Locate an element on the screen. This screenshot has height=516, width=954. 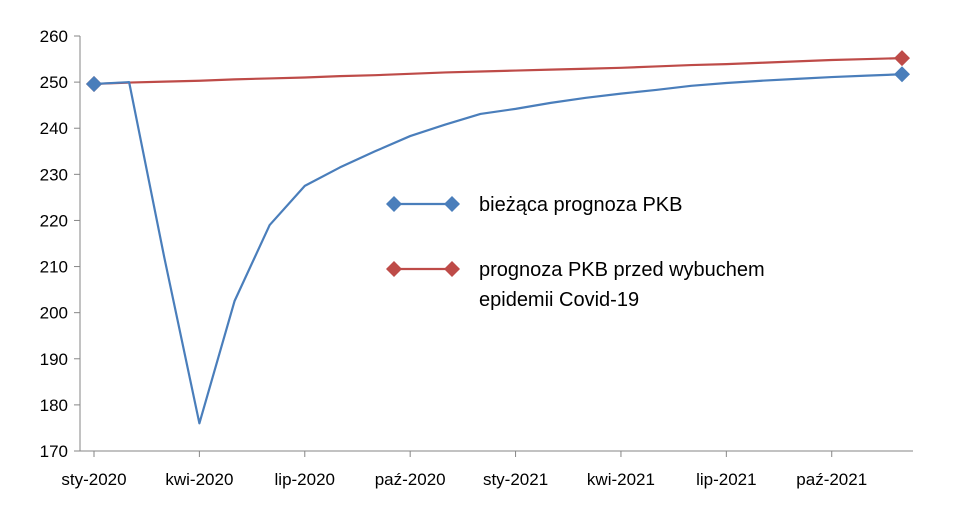
x-tick-label: lip-2021 is located at coordinates (726, 479).